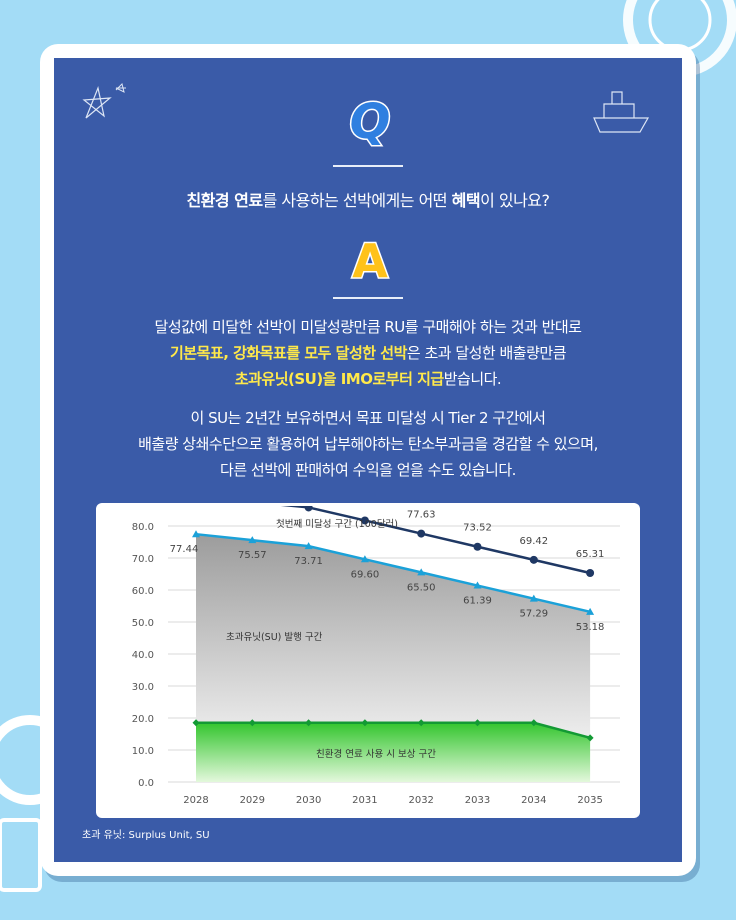  What do you see at coordinates (146, 835) in the screenshot?
I see `footnote: 초과 유닛: Surplus Unit, SU` at bounding box center [146, 835].